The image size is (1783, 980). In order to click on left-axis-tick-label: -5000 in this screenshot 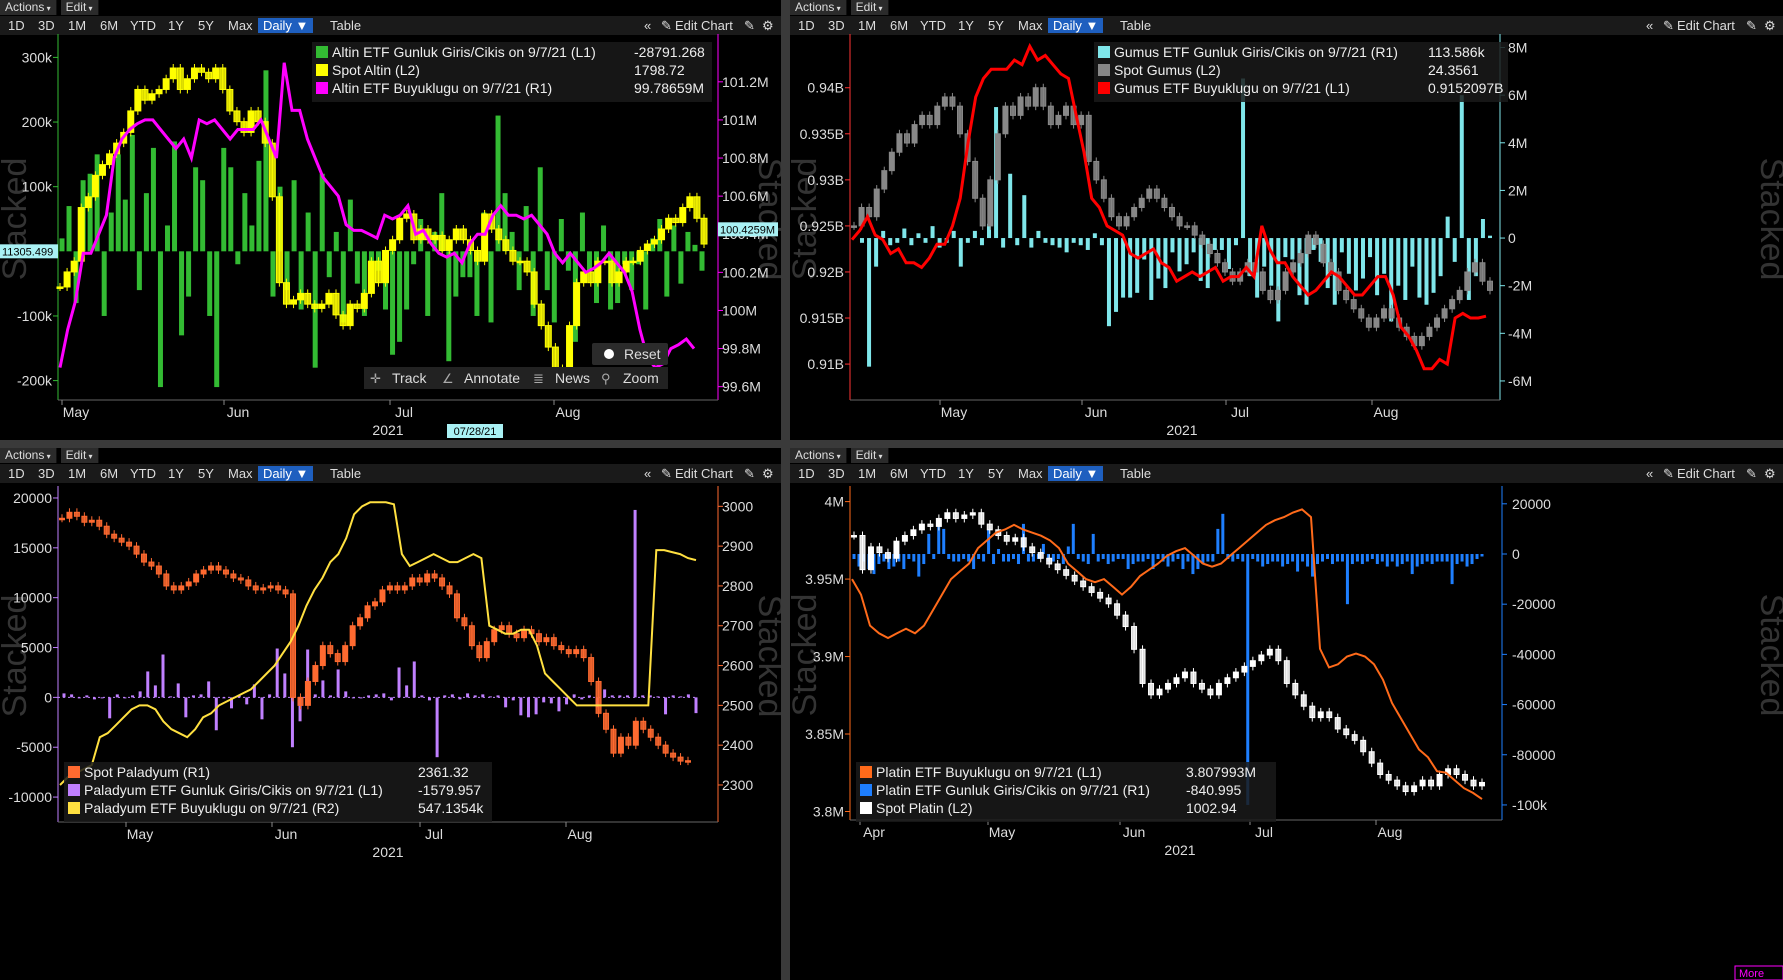, I will do `click(34, 747)`.